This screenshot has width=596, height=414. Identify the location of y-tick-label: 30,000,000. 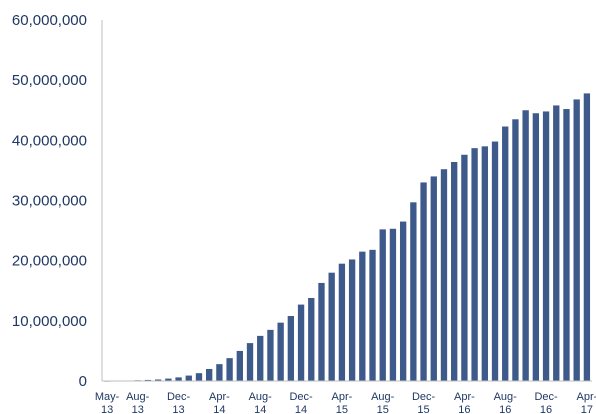
(49, 201).